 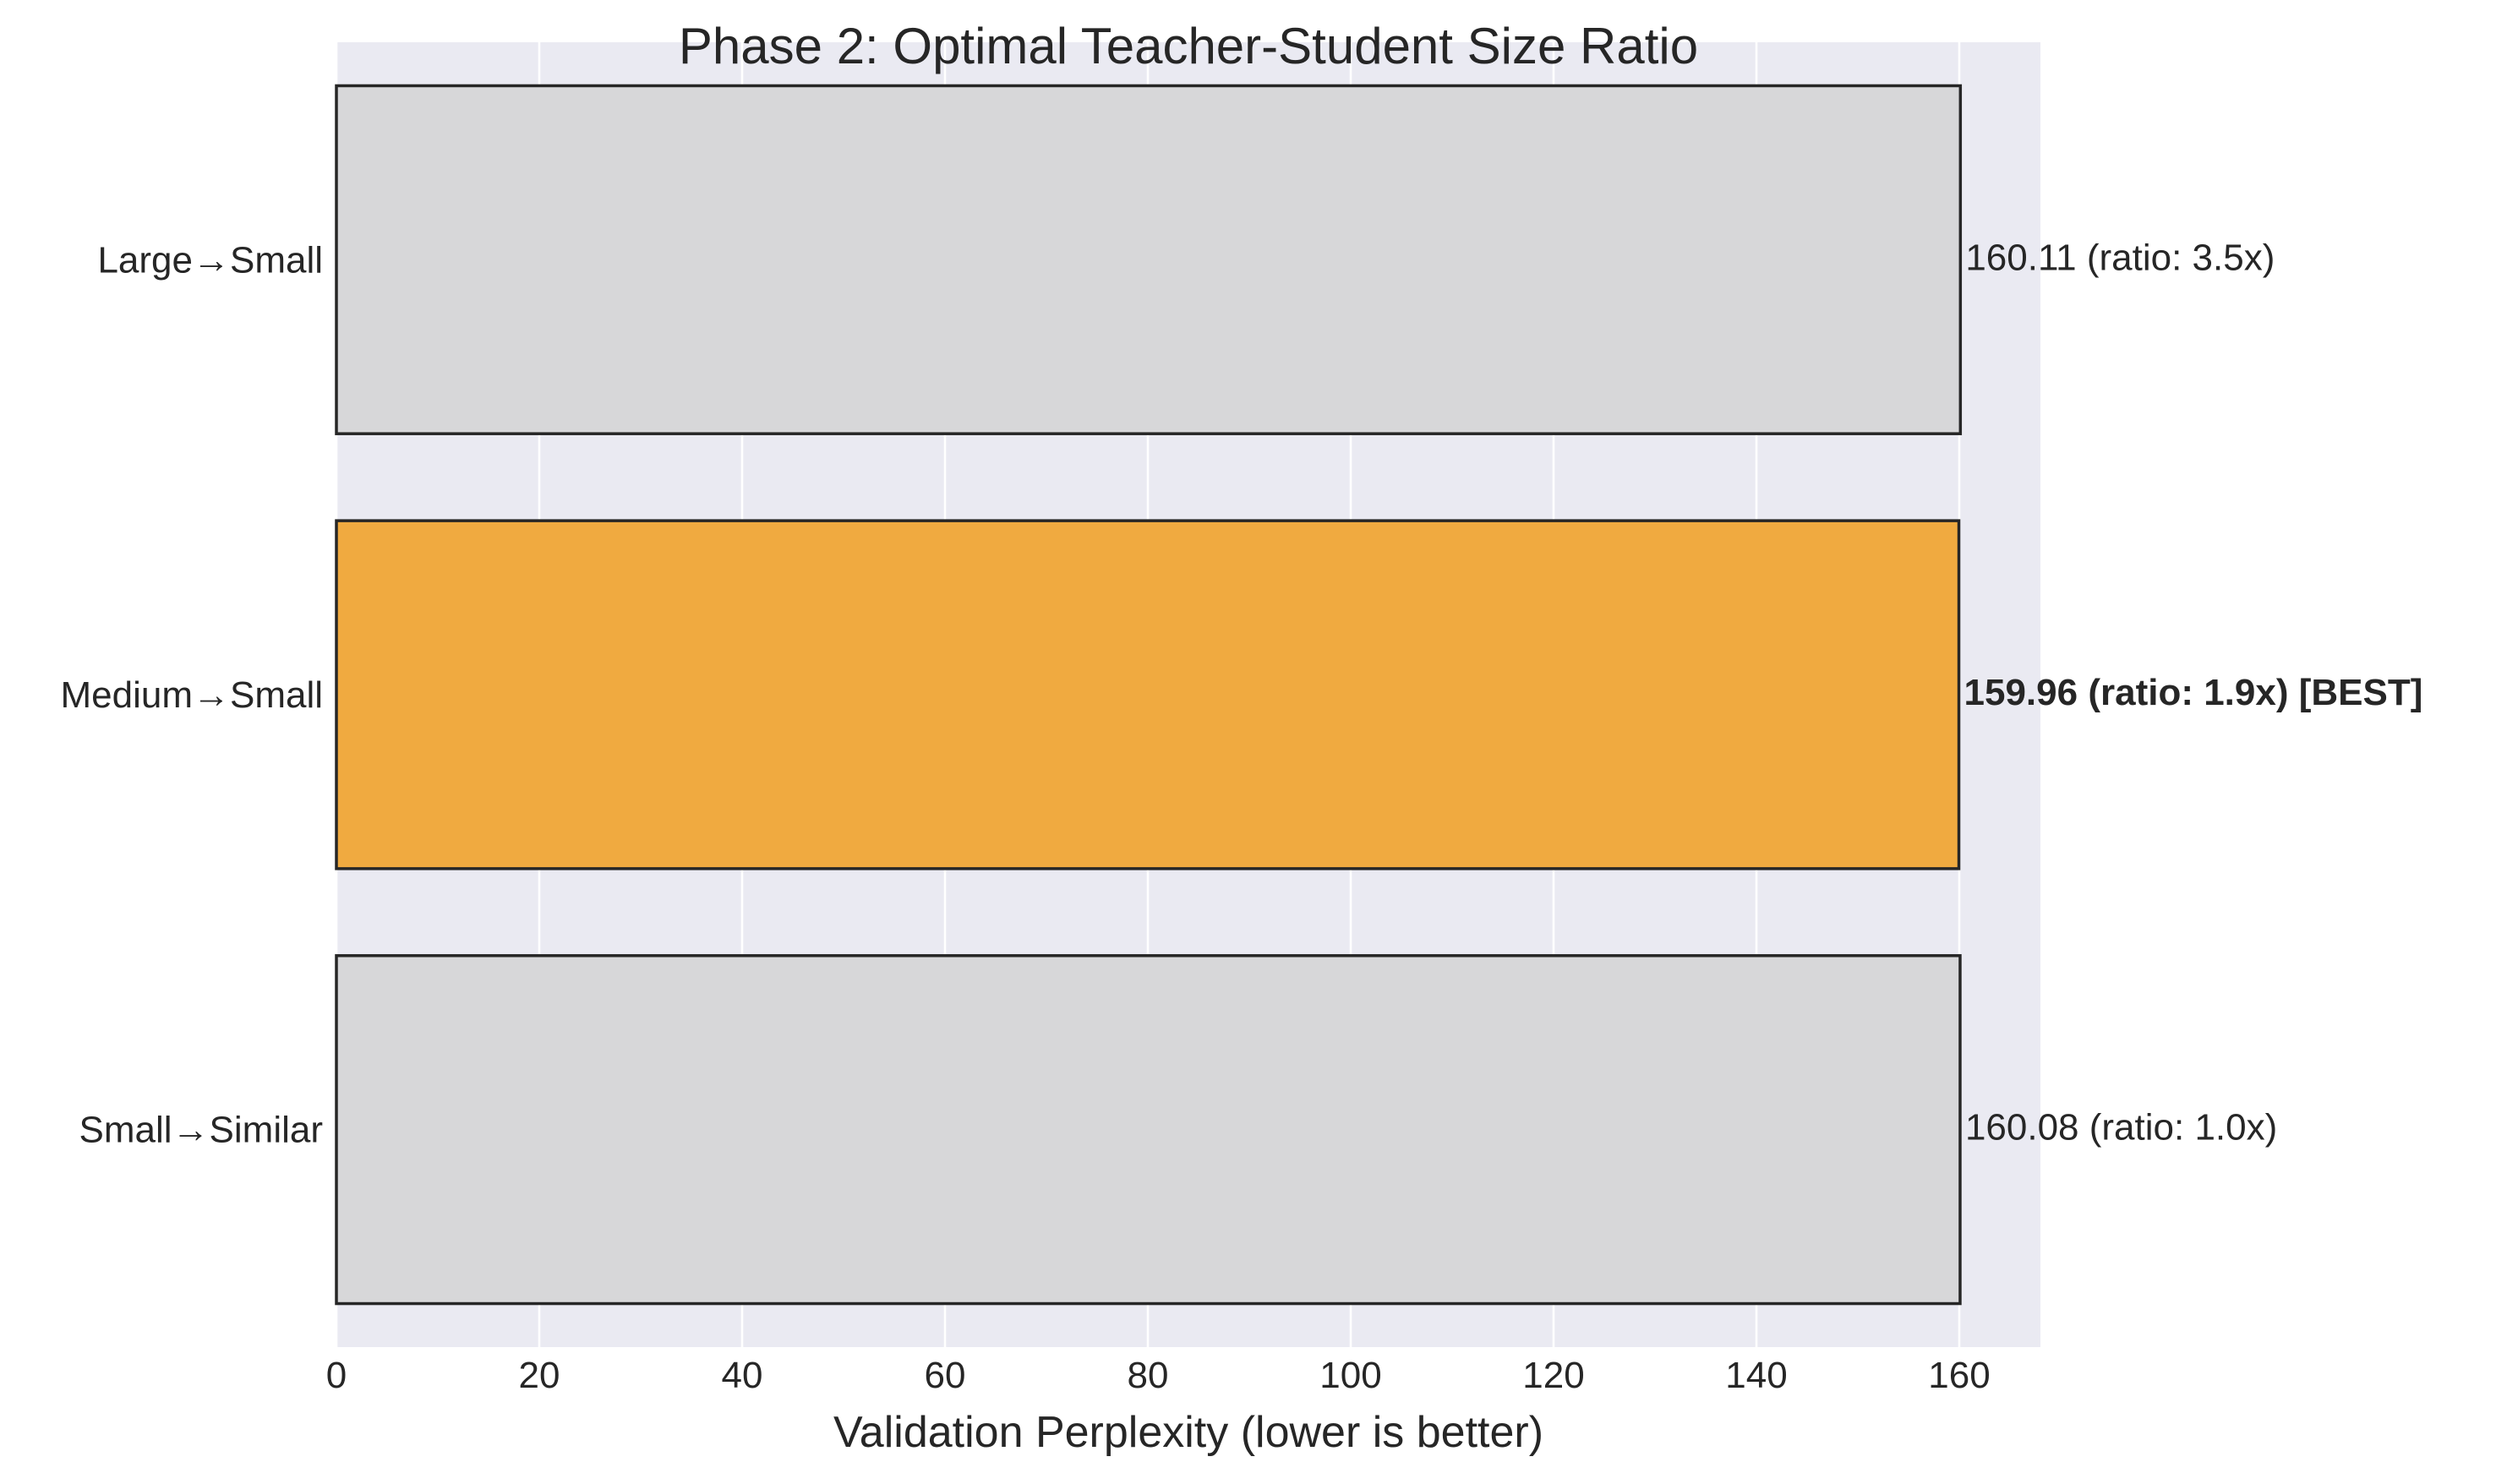 What do you see at coordinates (946, 1375) in the screenshot?
I see `x-tick-label: 60` at bounding box center [946, 1375].